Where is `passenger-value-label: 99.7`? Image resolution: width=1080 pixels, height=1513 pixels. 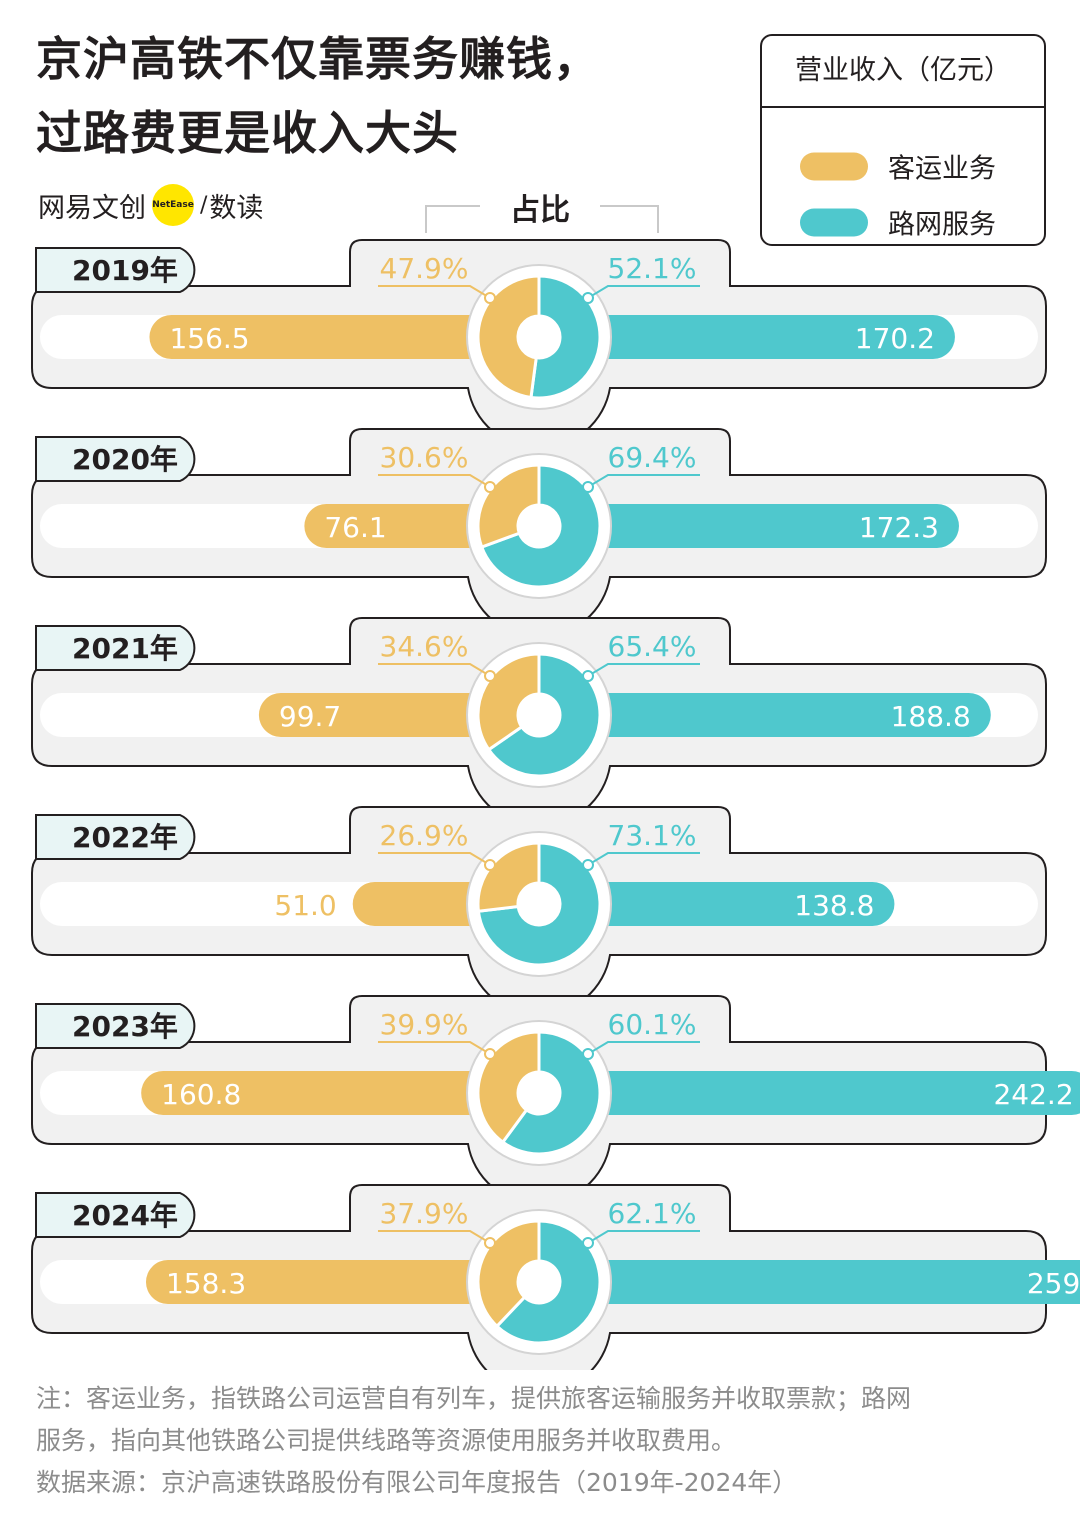
passenger-value-label: 99.7 is located at coordinates (310, 716).